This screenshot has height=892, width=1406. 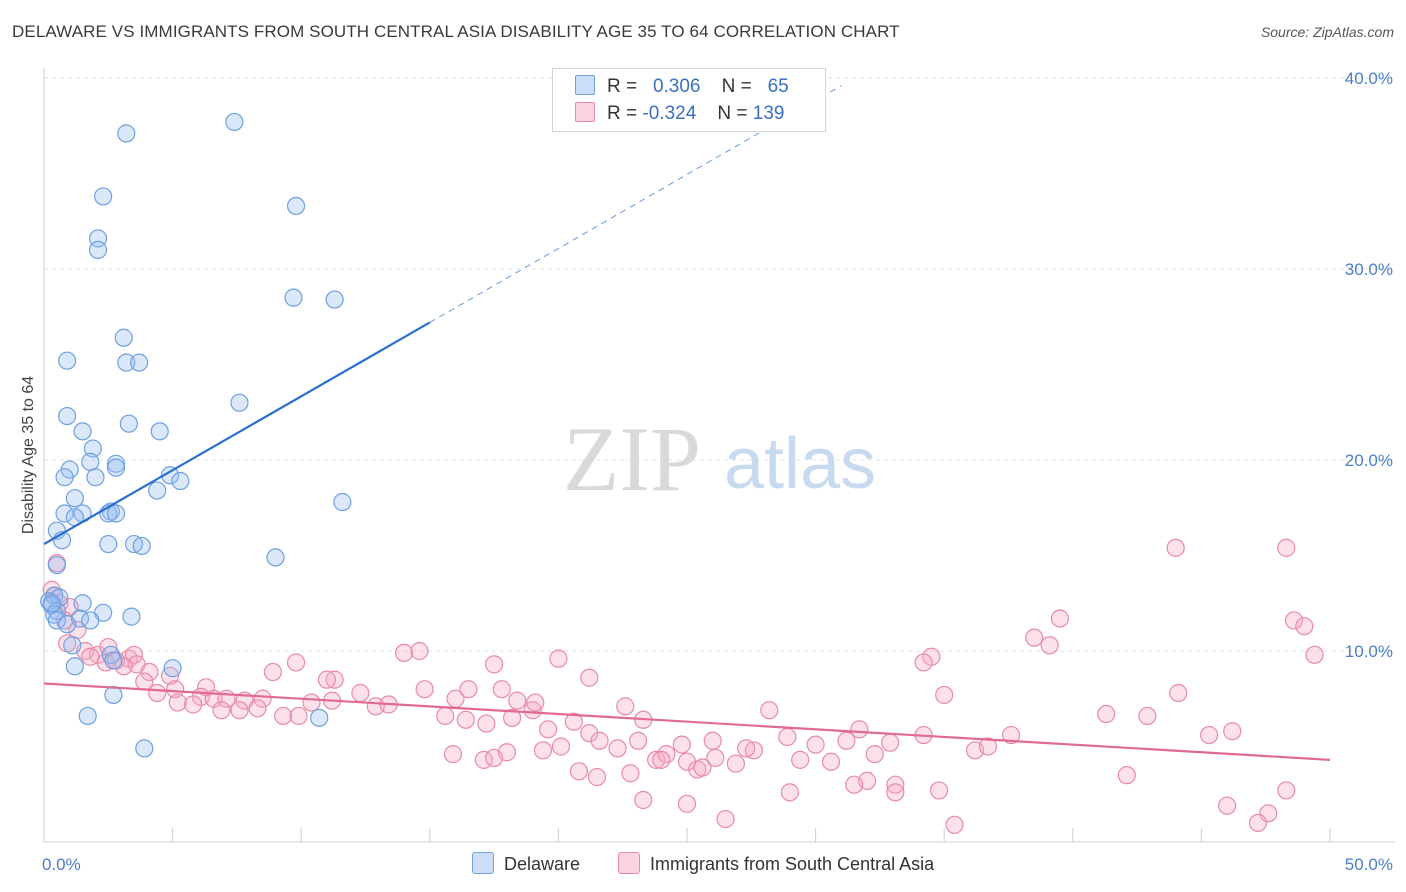 I want to click on legend-r-label: R =, so click(x=622, y=113).